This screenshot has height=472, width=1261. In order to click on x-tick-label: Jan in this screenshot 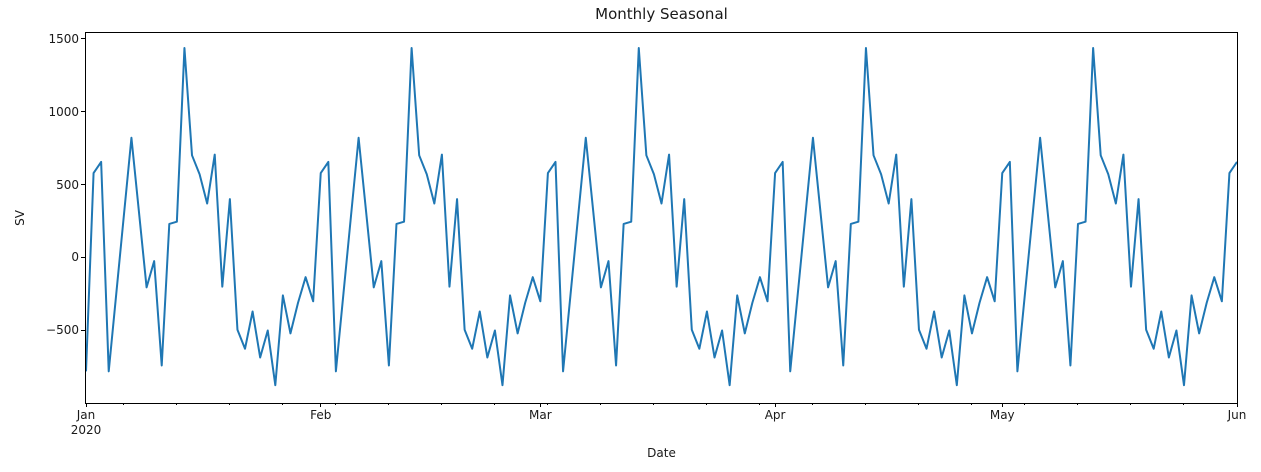, I will do `click(86, 415)`.